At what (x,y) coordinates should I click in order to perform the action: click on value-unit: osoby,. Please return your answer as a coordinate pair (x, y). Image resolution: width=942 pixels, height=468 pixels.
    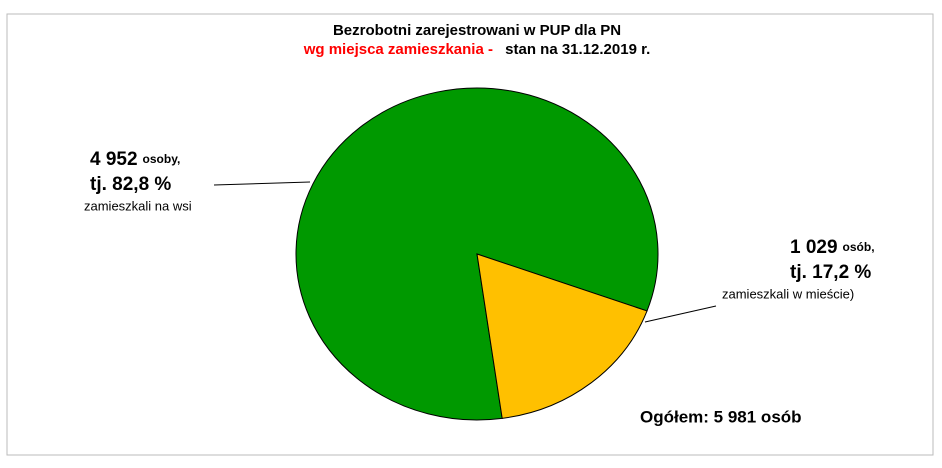
    Looking at the image, I should click on (162, 159).